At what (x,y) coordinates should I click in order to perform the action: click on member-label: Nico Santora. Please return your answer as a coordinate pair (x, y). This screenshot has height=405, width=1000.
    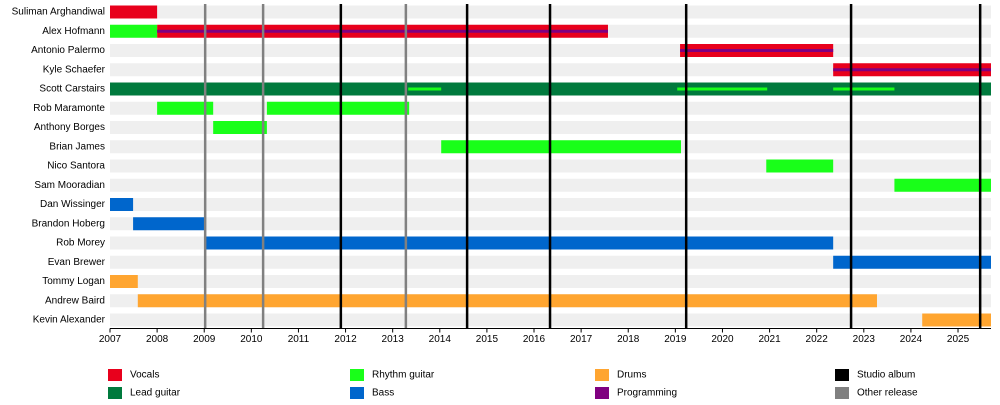
    Looking at the image, I should click on (76, 166).